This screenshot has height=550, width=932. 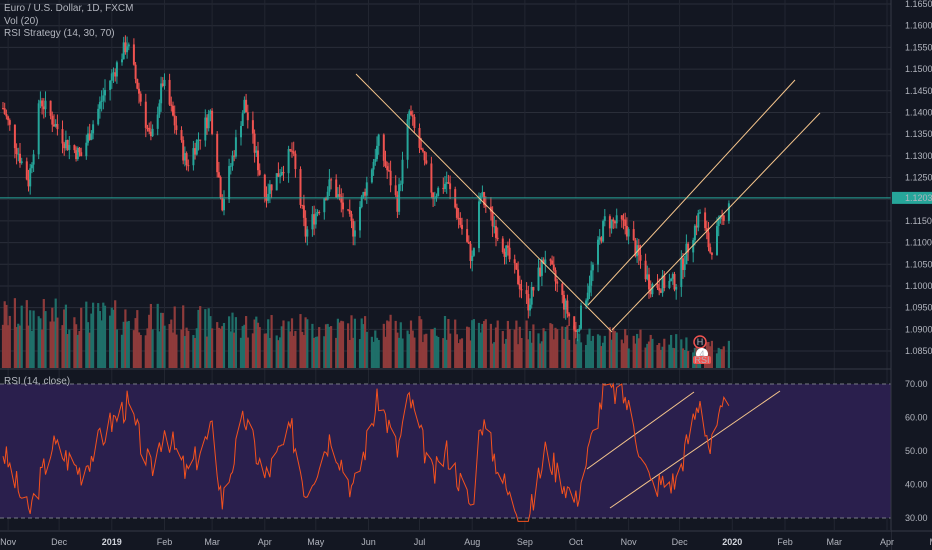 I want to click on rsi-signal-marker-label: RSI, so click(x=701, y=360).